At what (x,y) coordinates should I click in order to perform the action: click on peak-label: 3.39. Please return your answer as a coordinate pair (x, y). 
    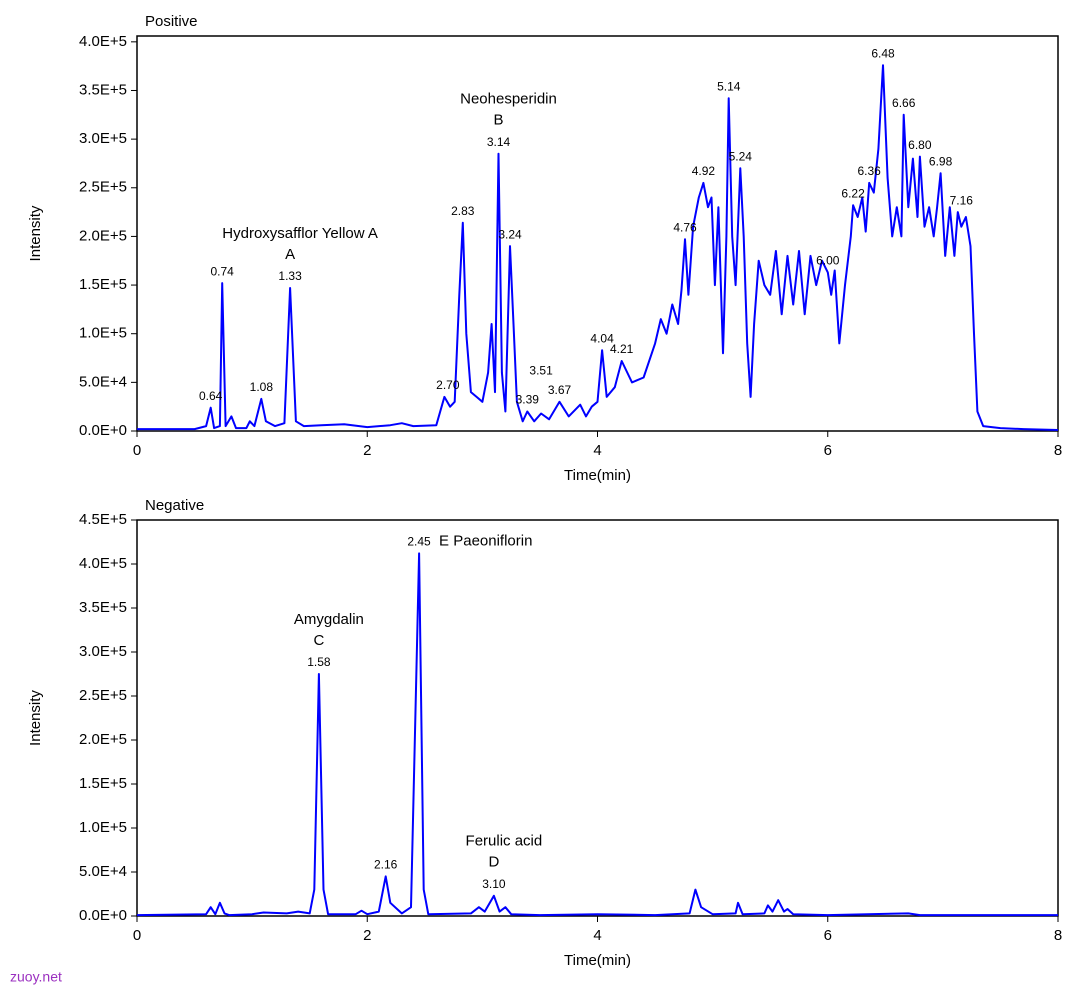
    Looking at the image, I should click on (528, 400).